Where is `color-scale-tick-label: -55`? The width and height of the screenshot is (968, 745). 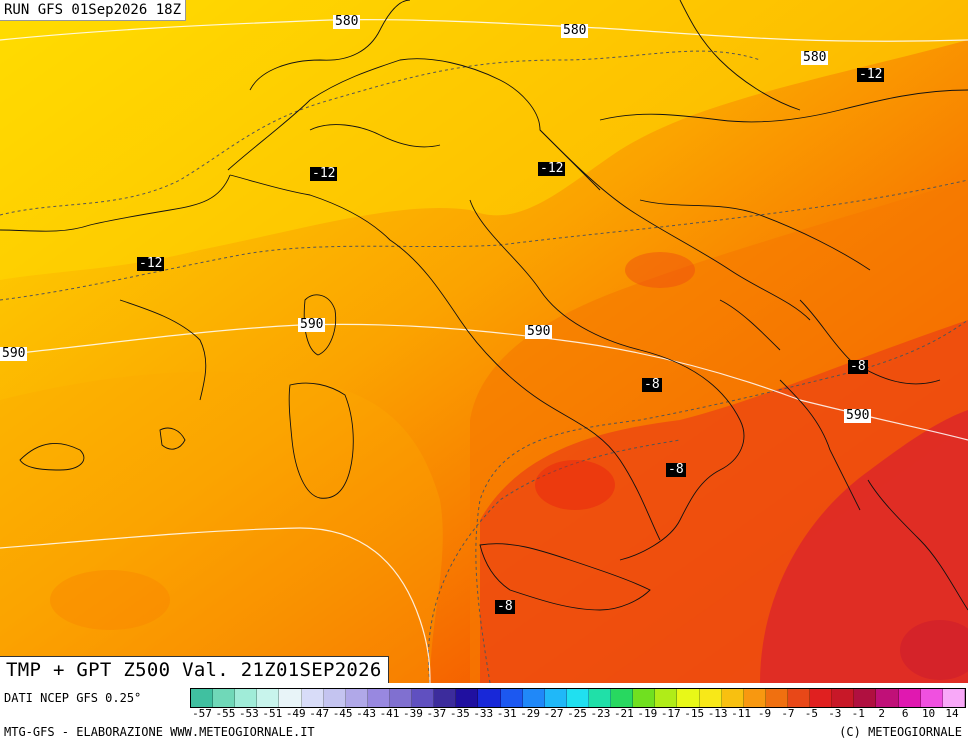 color-scale-tick-label: -55 is located at coordinates (225, 713).